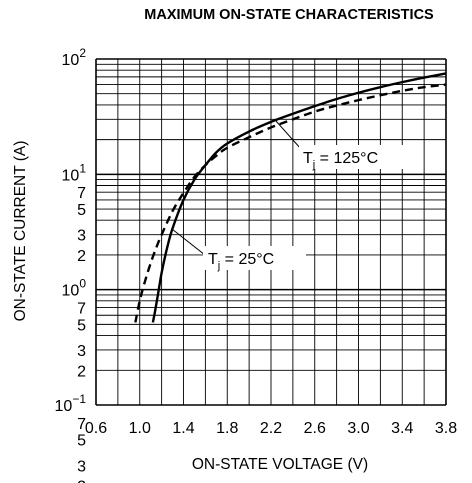 The width and height of the screenshot is (472, 483). I want to click on y-axis-title: ON-STATE CURRENT (A), so click(20, 231).